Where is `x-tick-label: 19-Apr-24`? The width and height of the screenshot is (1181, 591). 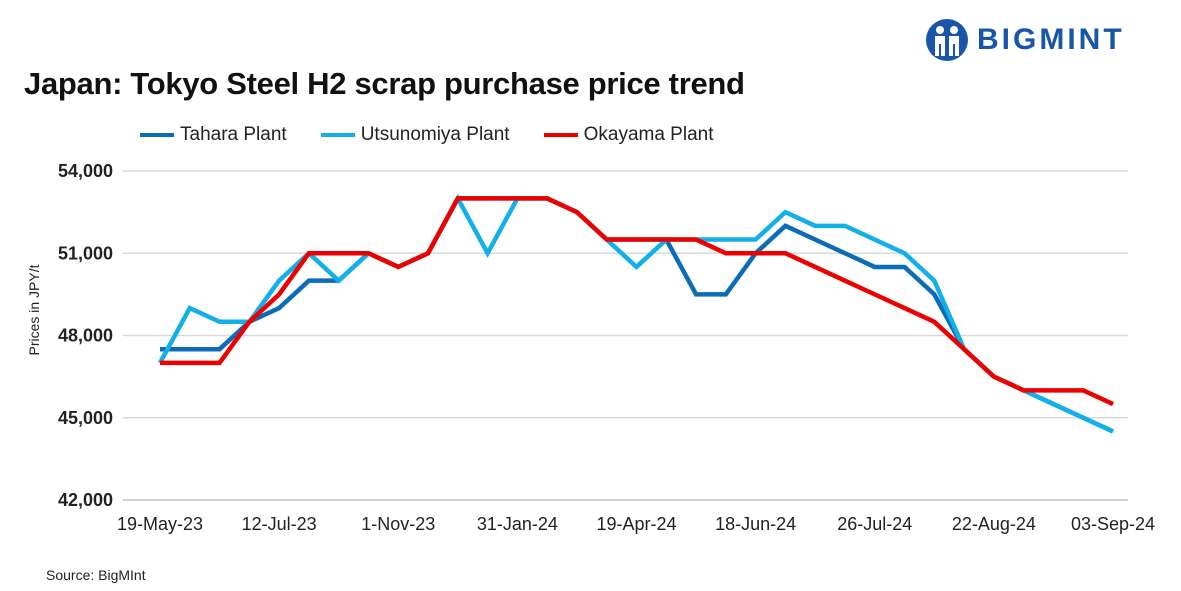 x-tick-label: 19-Apr-24 is located at coordinates (636, 524).